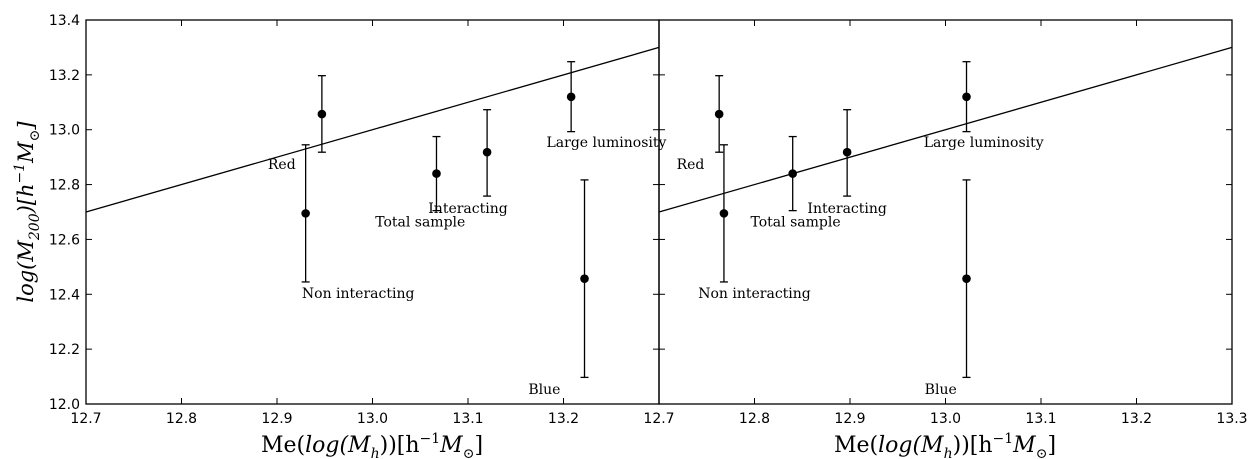 The height and width of the screenshot is (459, 1257). Describe the element at coordinates (372, 445) in the screenshot. I see `x-axis-label-left: Me(log(Mh))[h−1M⊙]` at that location.